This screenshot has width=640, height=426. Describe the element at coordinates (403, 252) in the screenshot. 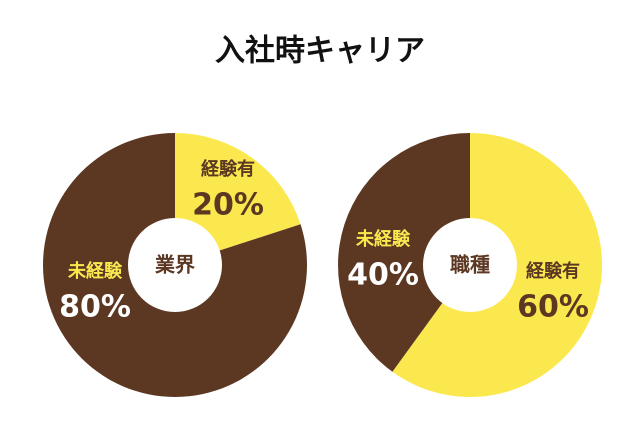

I see `donut-slice` at that location.